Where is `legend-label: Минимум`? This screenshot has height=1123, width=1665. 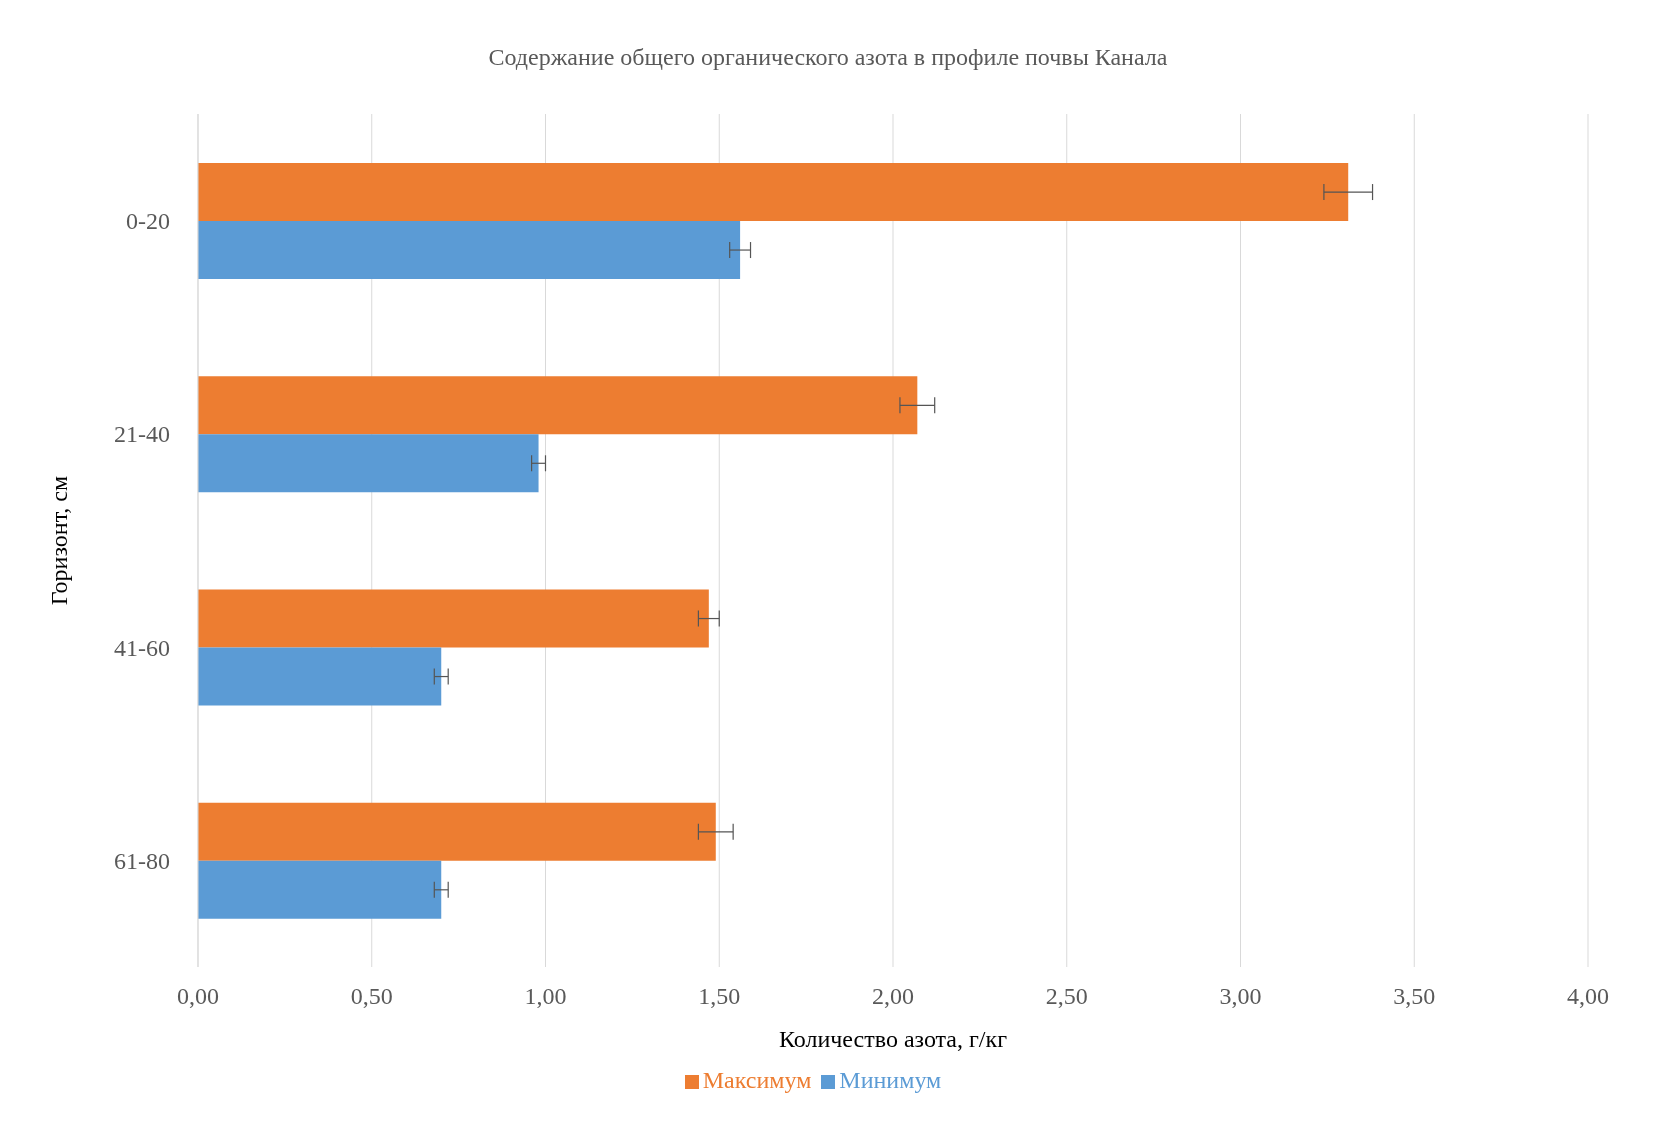 legend-label: Минимум is located at coordinates (890, 1080).